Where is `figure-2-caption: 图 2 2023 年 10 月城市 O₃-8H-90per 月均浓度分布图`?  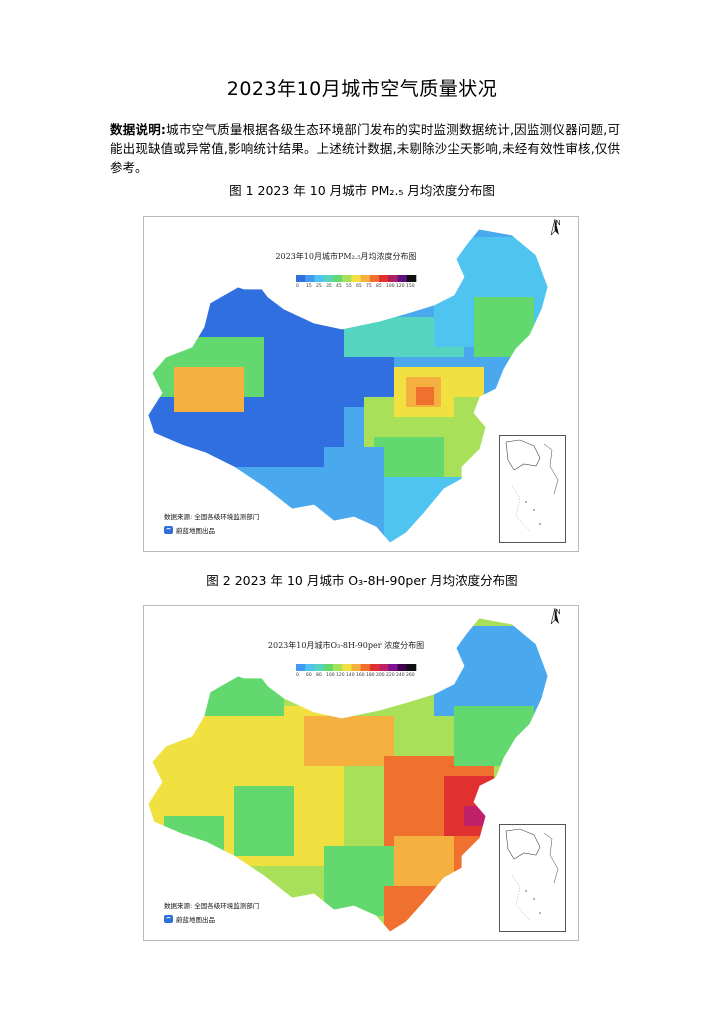 figure-2-caption: 图 2 2023 年 10 月城市 O₃-8H-90per 月均浓度分布图 is located at coordinates (362, 580).